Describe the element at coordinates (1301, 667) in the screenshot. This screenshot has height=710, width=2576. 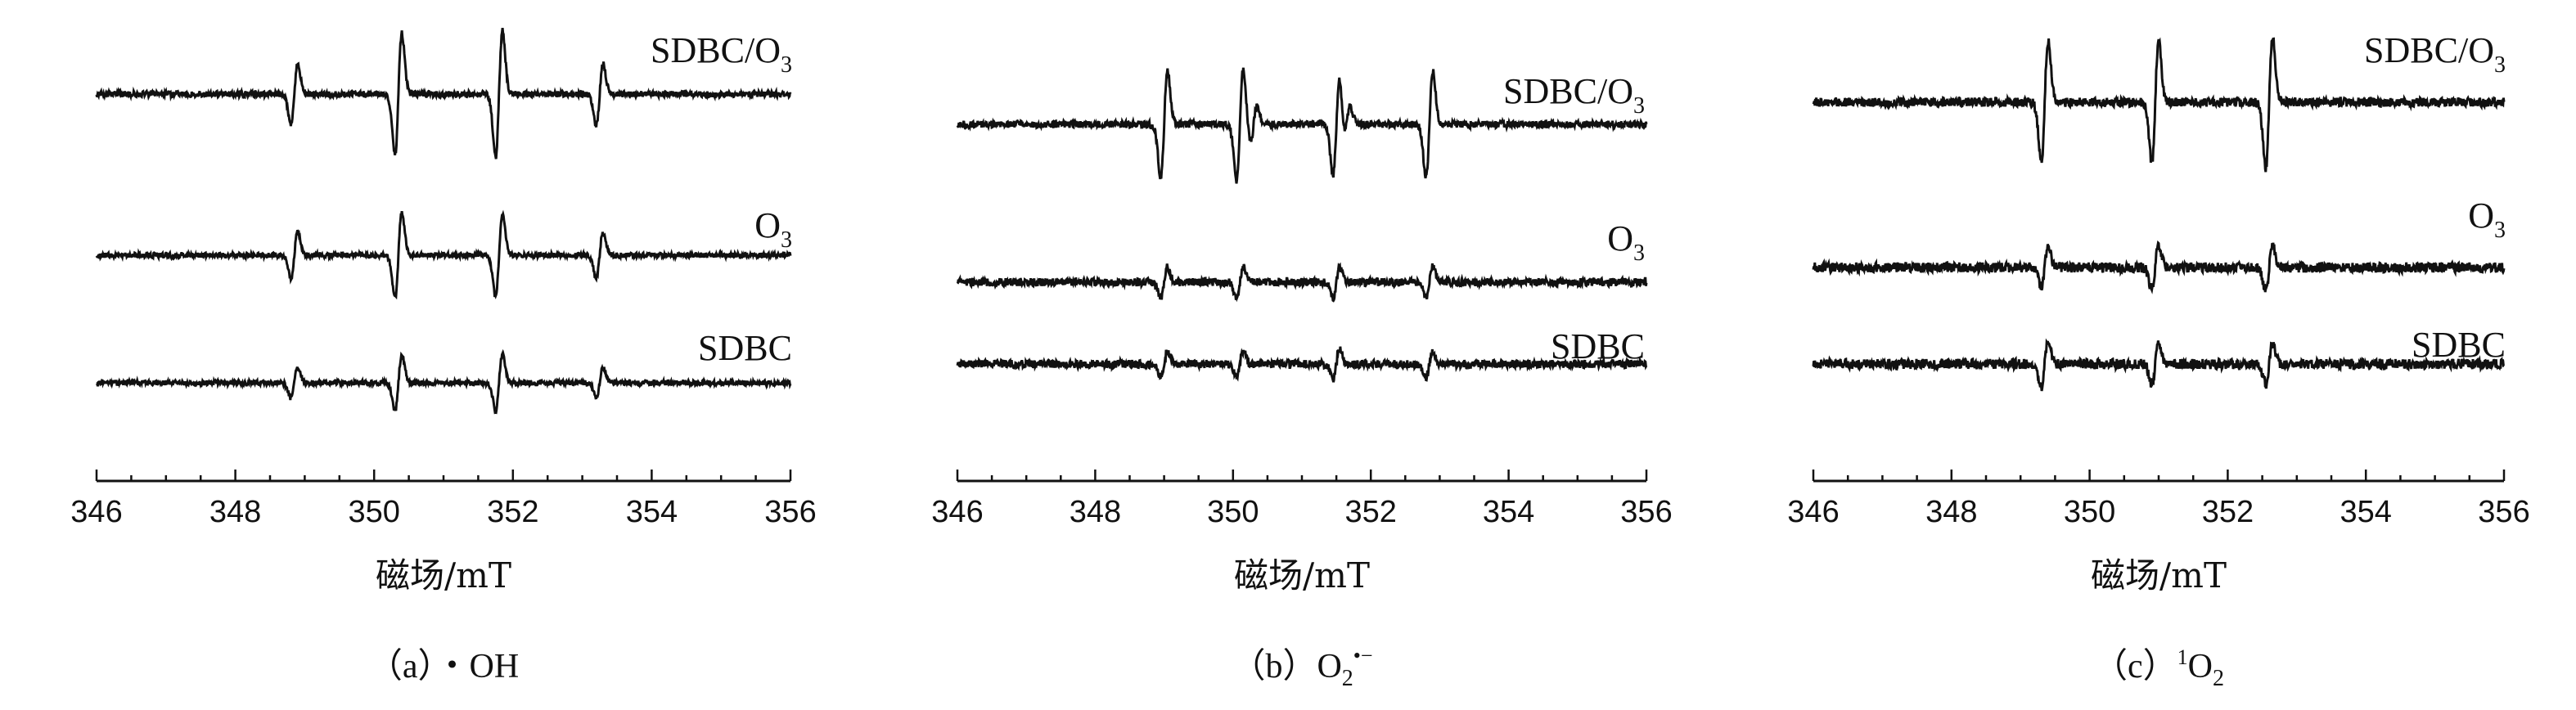
I see `panel-caption: （b）O2•−` at that location.